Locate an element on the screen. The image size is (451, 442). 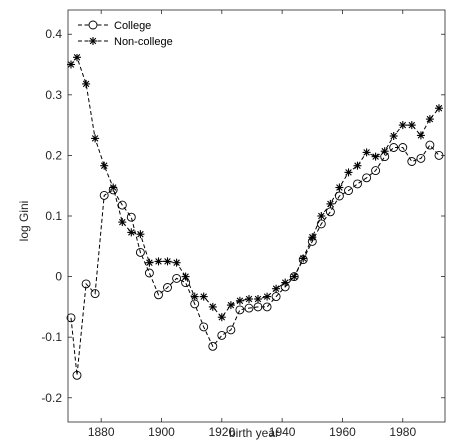
y-tick-label-1: 0.3 is located at coordinates (53, 95).